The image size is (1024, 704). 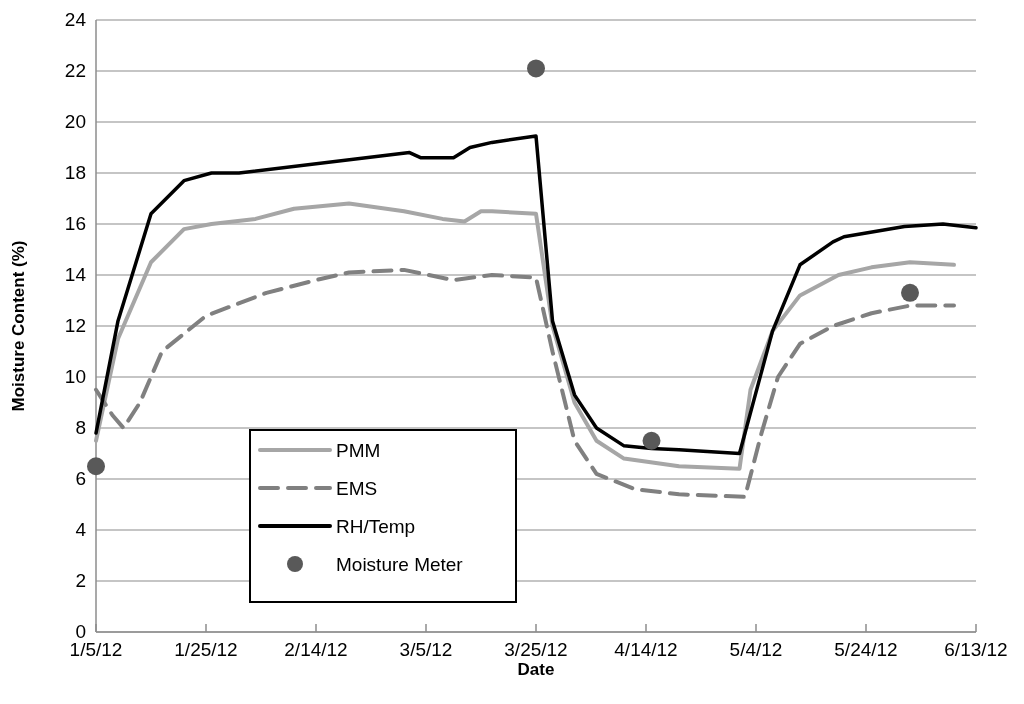 What do you see at coordinates (866, 649) in the screenshot?
I see `x-tick-label: 5/24/12` at bounding box center [866, 649].